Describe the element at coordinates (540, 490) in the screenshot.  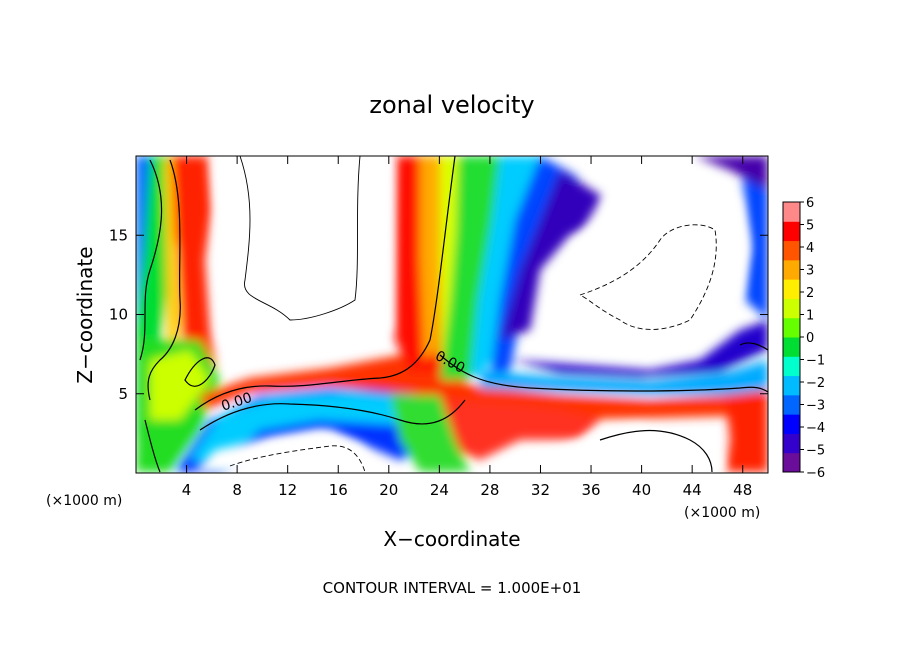
I see `x-tick-label: 32` at that location.